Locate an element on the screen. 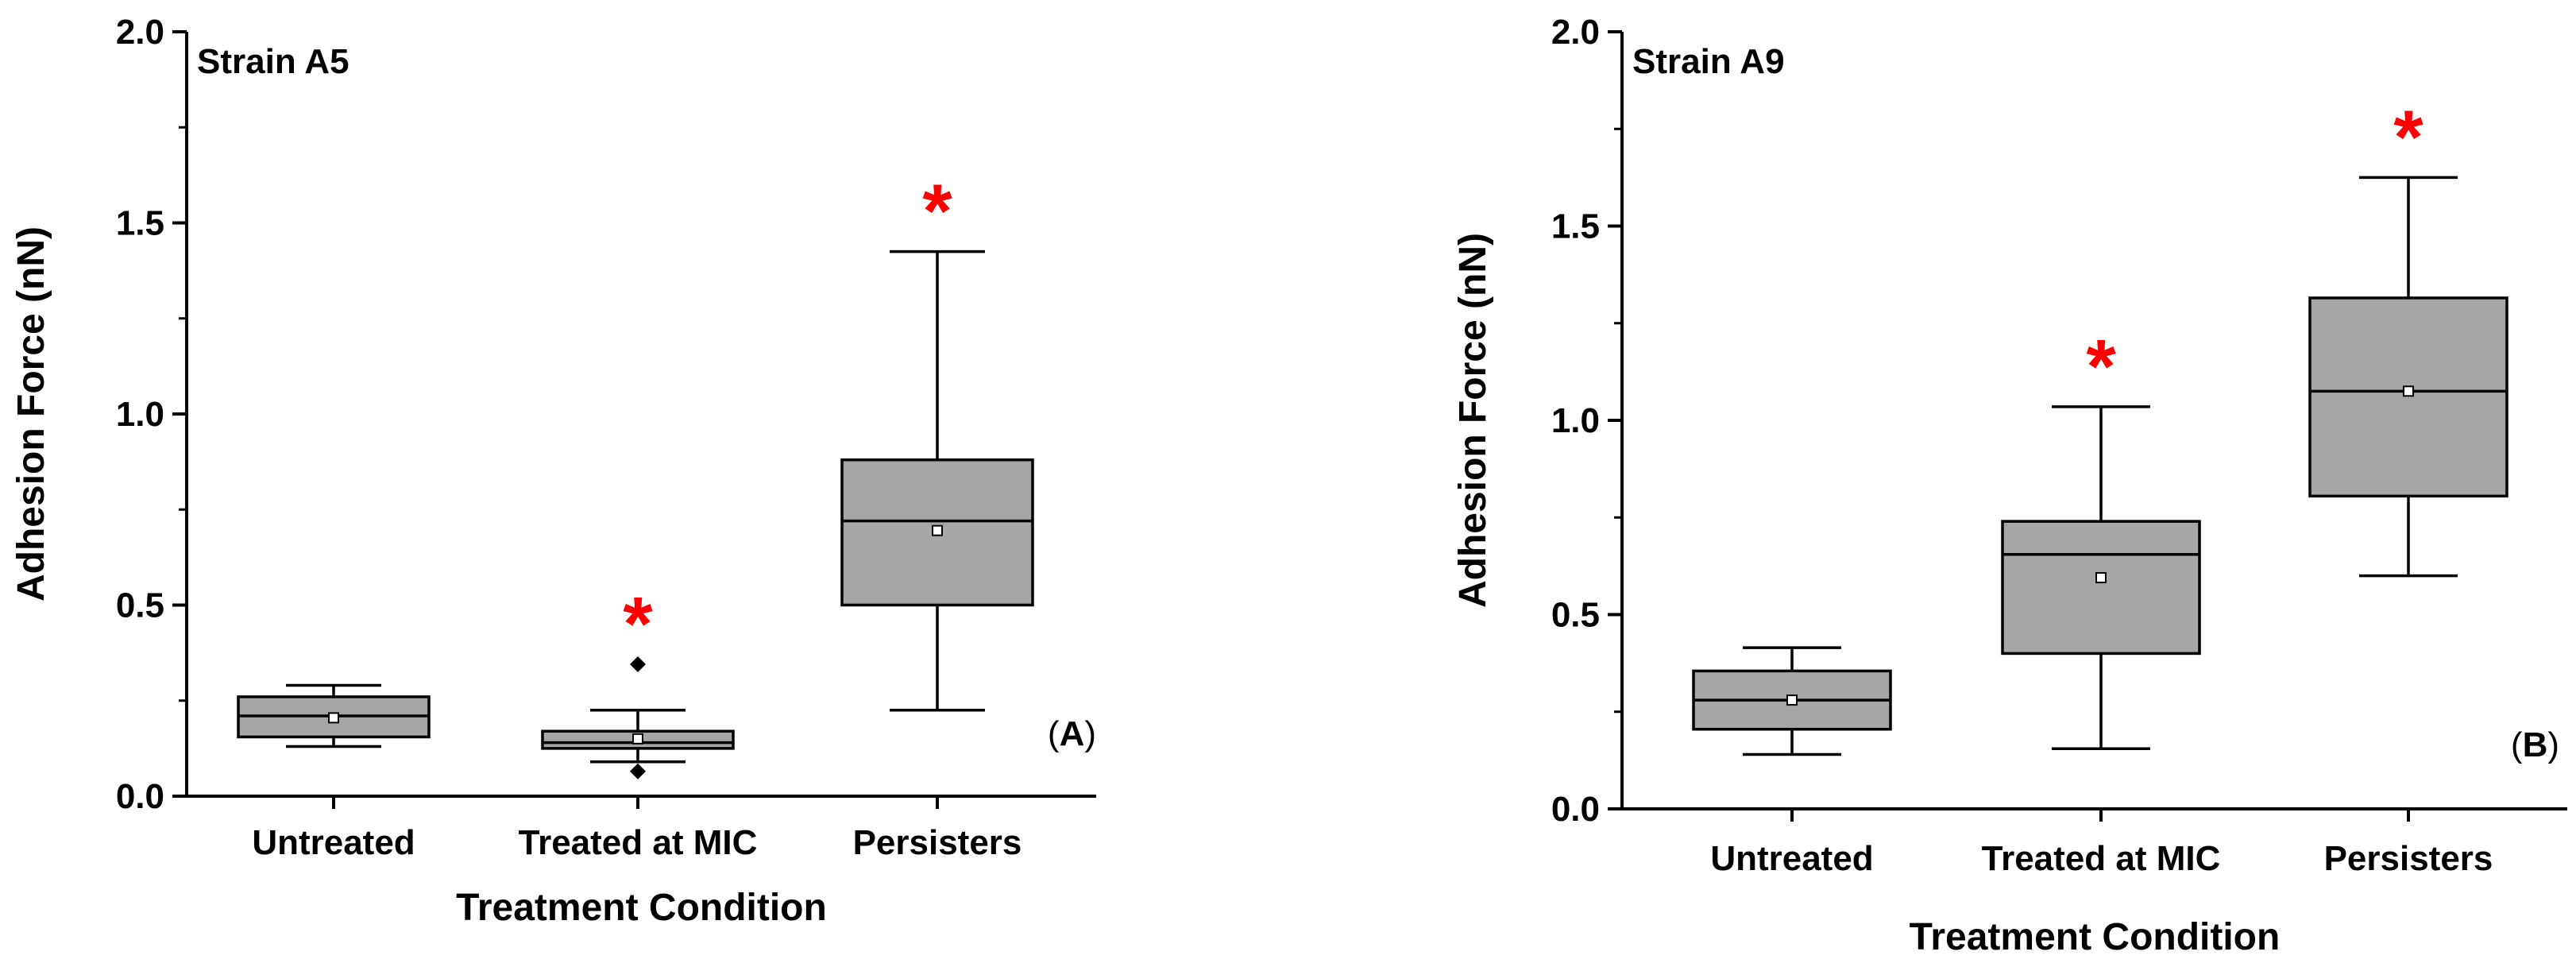 The image size is (2576, 967). strain-label: Strain A9 is located at coordinates (1708, 61).